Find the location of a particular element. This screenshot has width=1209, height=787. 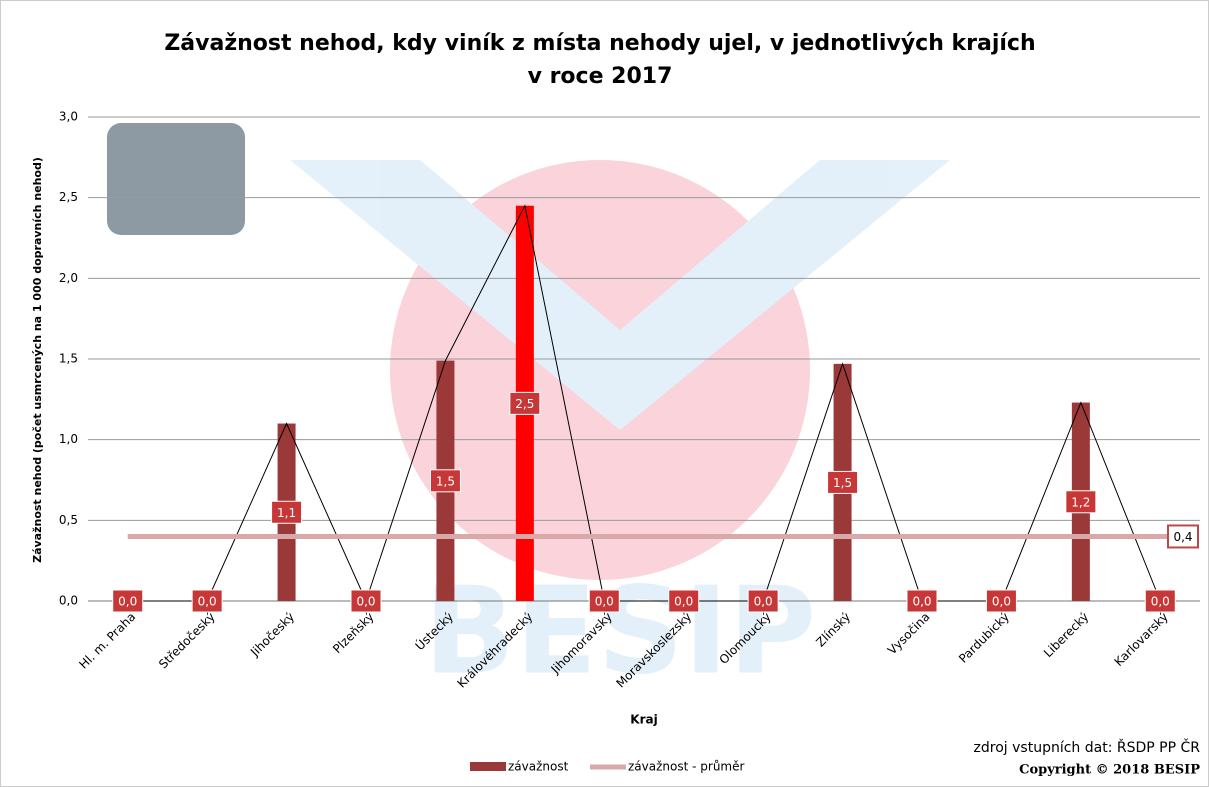

y-tick-label: 0,0 is located at coordinates (68, 601).